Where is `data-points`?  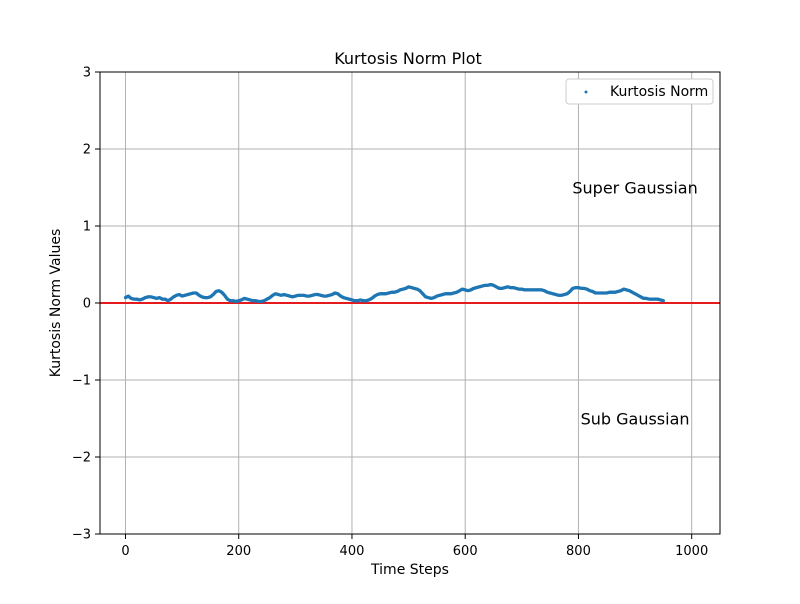
data-points is located at coordinates (394, 293).